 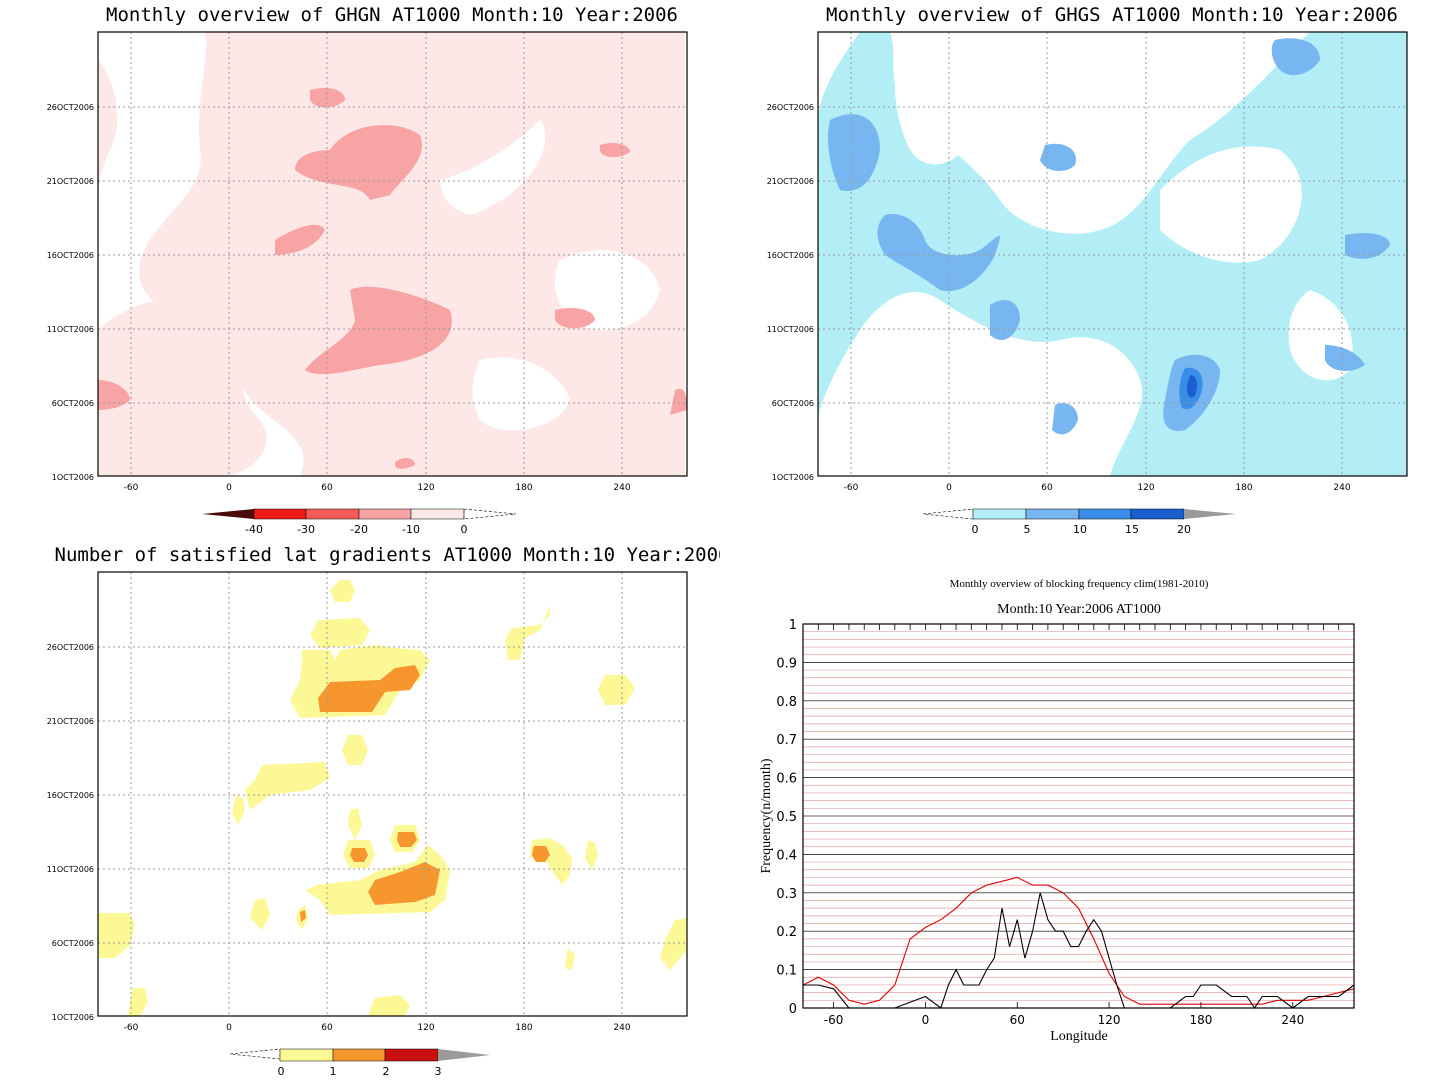 I want to click on plot-frame, so click(x=1078, y=816).